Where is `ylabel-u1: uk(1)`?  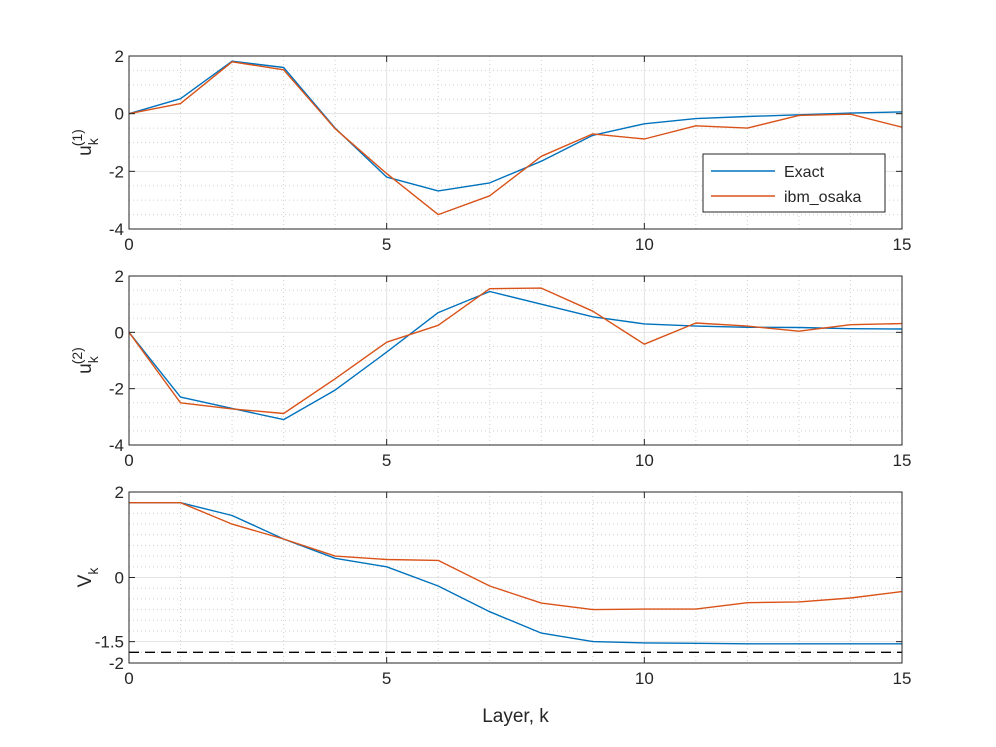
ylabel-u1: uk(1) is located at coordinates (85, 142).